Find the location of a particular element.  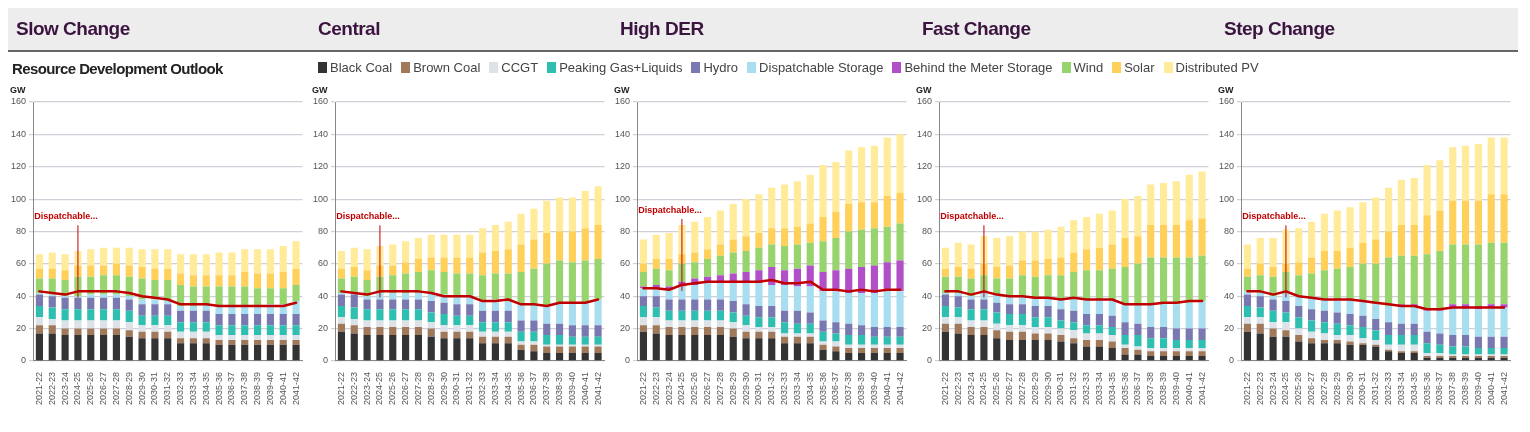

chart-title: Fast Change is located at coordinates (976, 29).